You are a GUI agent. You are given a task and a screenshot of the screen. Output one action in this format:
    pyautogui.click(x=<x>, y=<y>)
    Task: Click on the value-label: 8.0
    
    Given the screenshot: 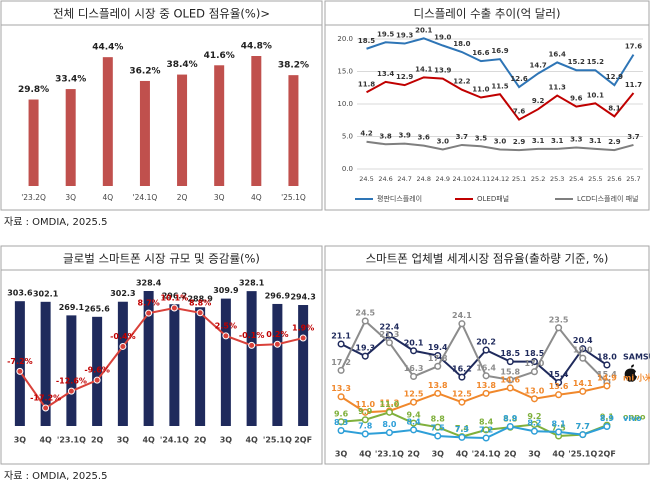 What is the action you would take?
    pyautogui.click(x=389, y=424)
    